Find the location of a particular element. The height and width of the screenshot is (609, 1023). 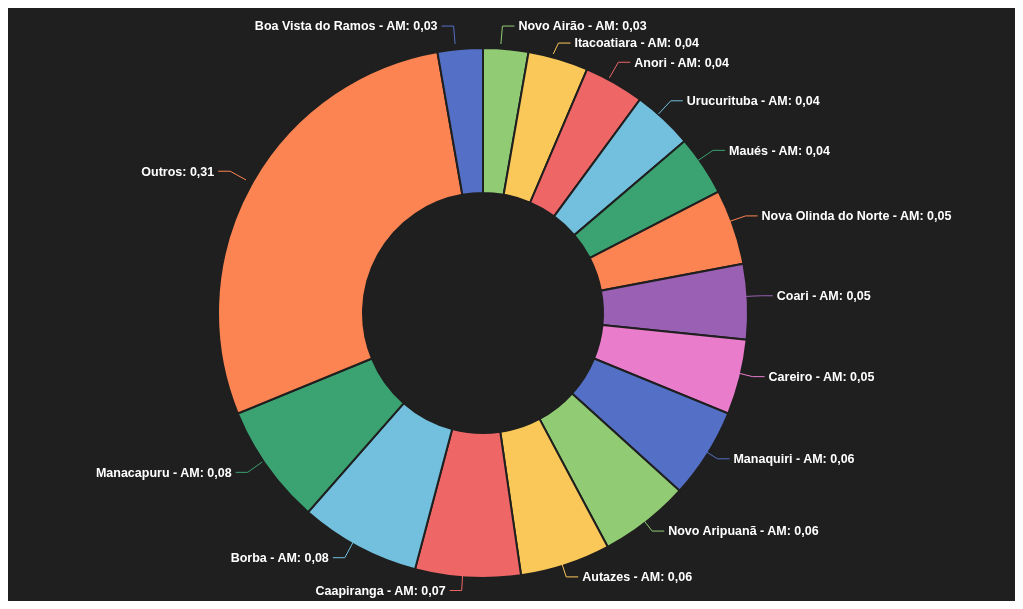

slice-label: Nova Olinda do Norte - AM: 0,05 is located at coordinates (856, 216).